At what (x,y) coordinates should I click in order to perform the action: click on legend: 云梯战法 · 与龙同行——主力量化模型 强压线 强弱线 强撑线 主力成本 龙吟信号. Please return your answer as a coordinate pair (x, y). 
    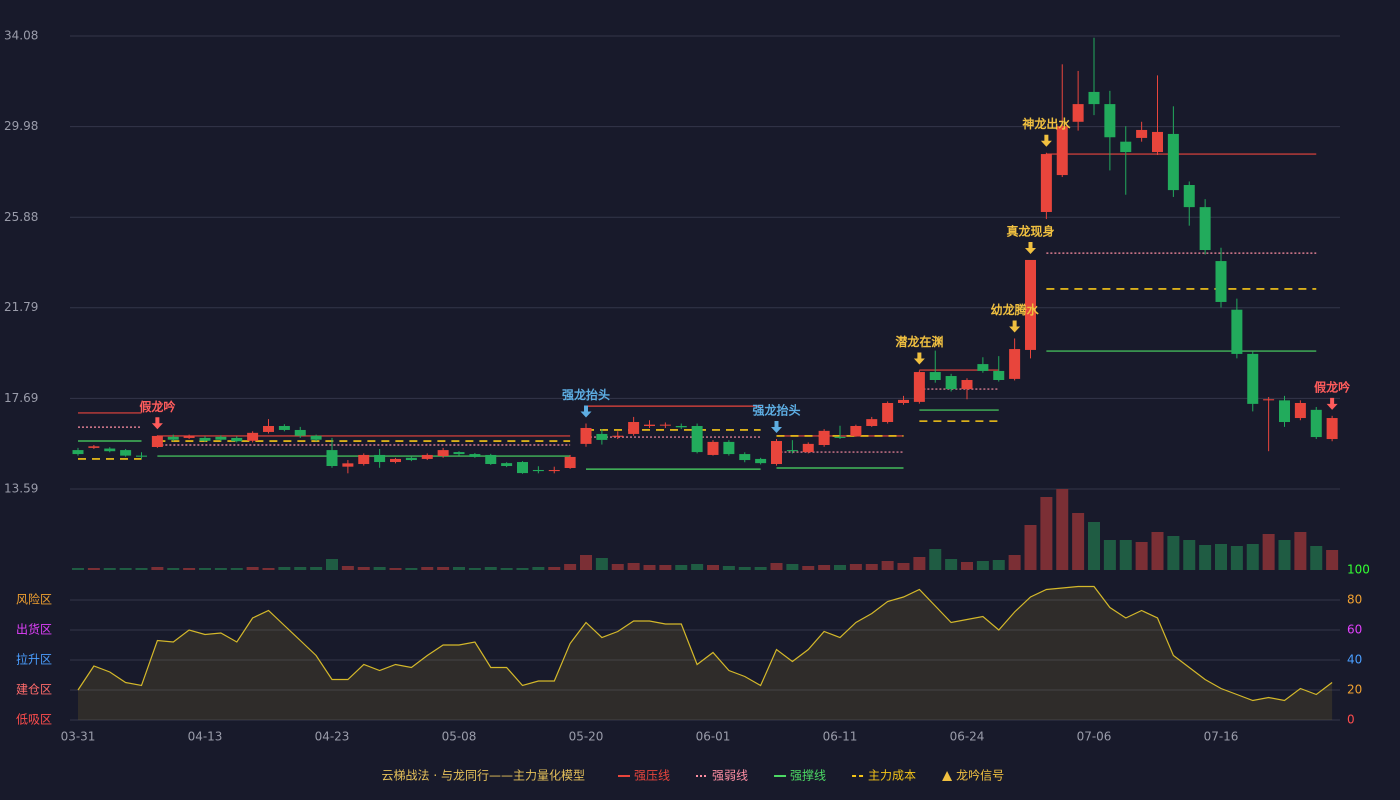
    Looking at the image, I should click on (693, 775).